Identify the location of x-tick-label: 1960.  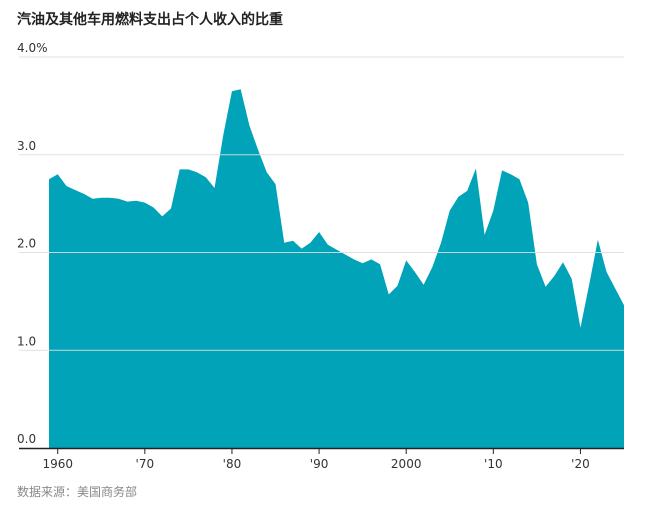
(57, 464).